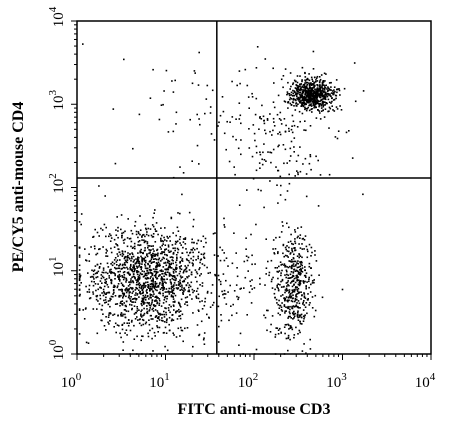 This screenshot has height=427, width=475. I want to click on y-axis-label: PE/CY5 anti-mouse CD4, so click(18, 187).